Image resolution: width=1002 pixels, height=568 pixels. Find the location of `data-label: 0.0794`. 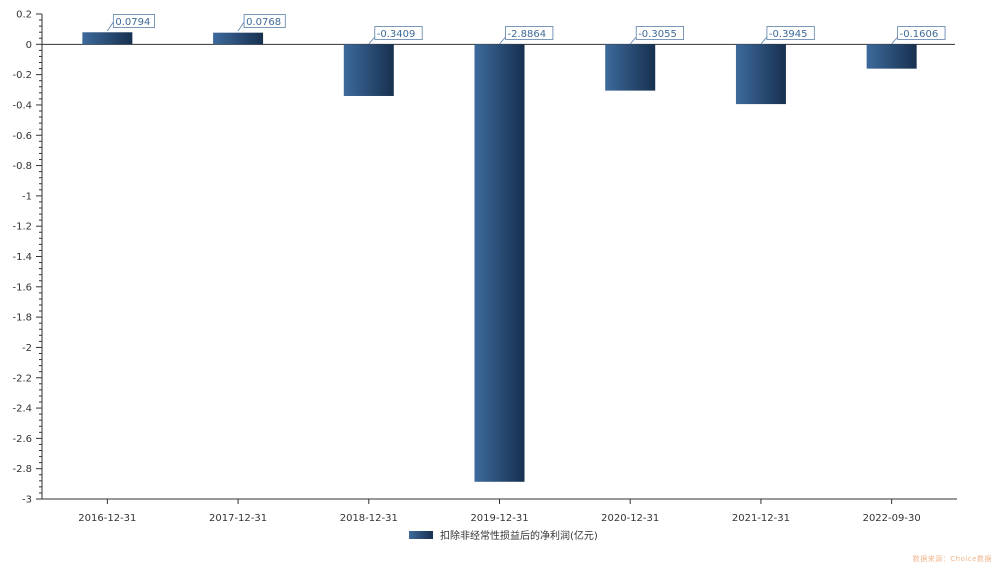

data-label: 0.0794 is located at coordinates (132, 22).